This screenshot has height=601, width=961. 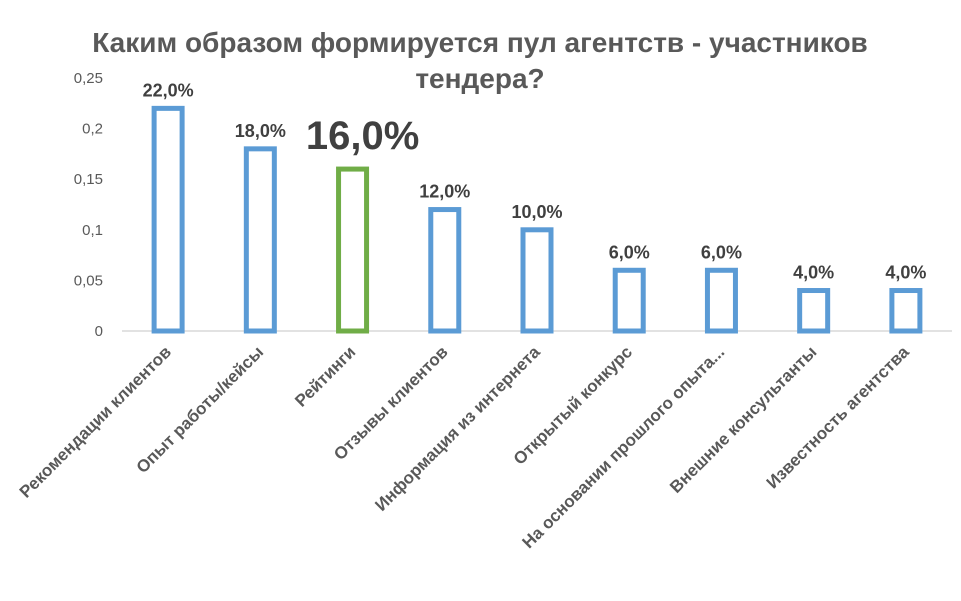 What do you see at coordinates (536, 212) in the screenshot?
I see `data-label: 10,0%` at bounding box center [536, 212].